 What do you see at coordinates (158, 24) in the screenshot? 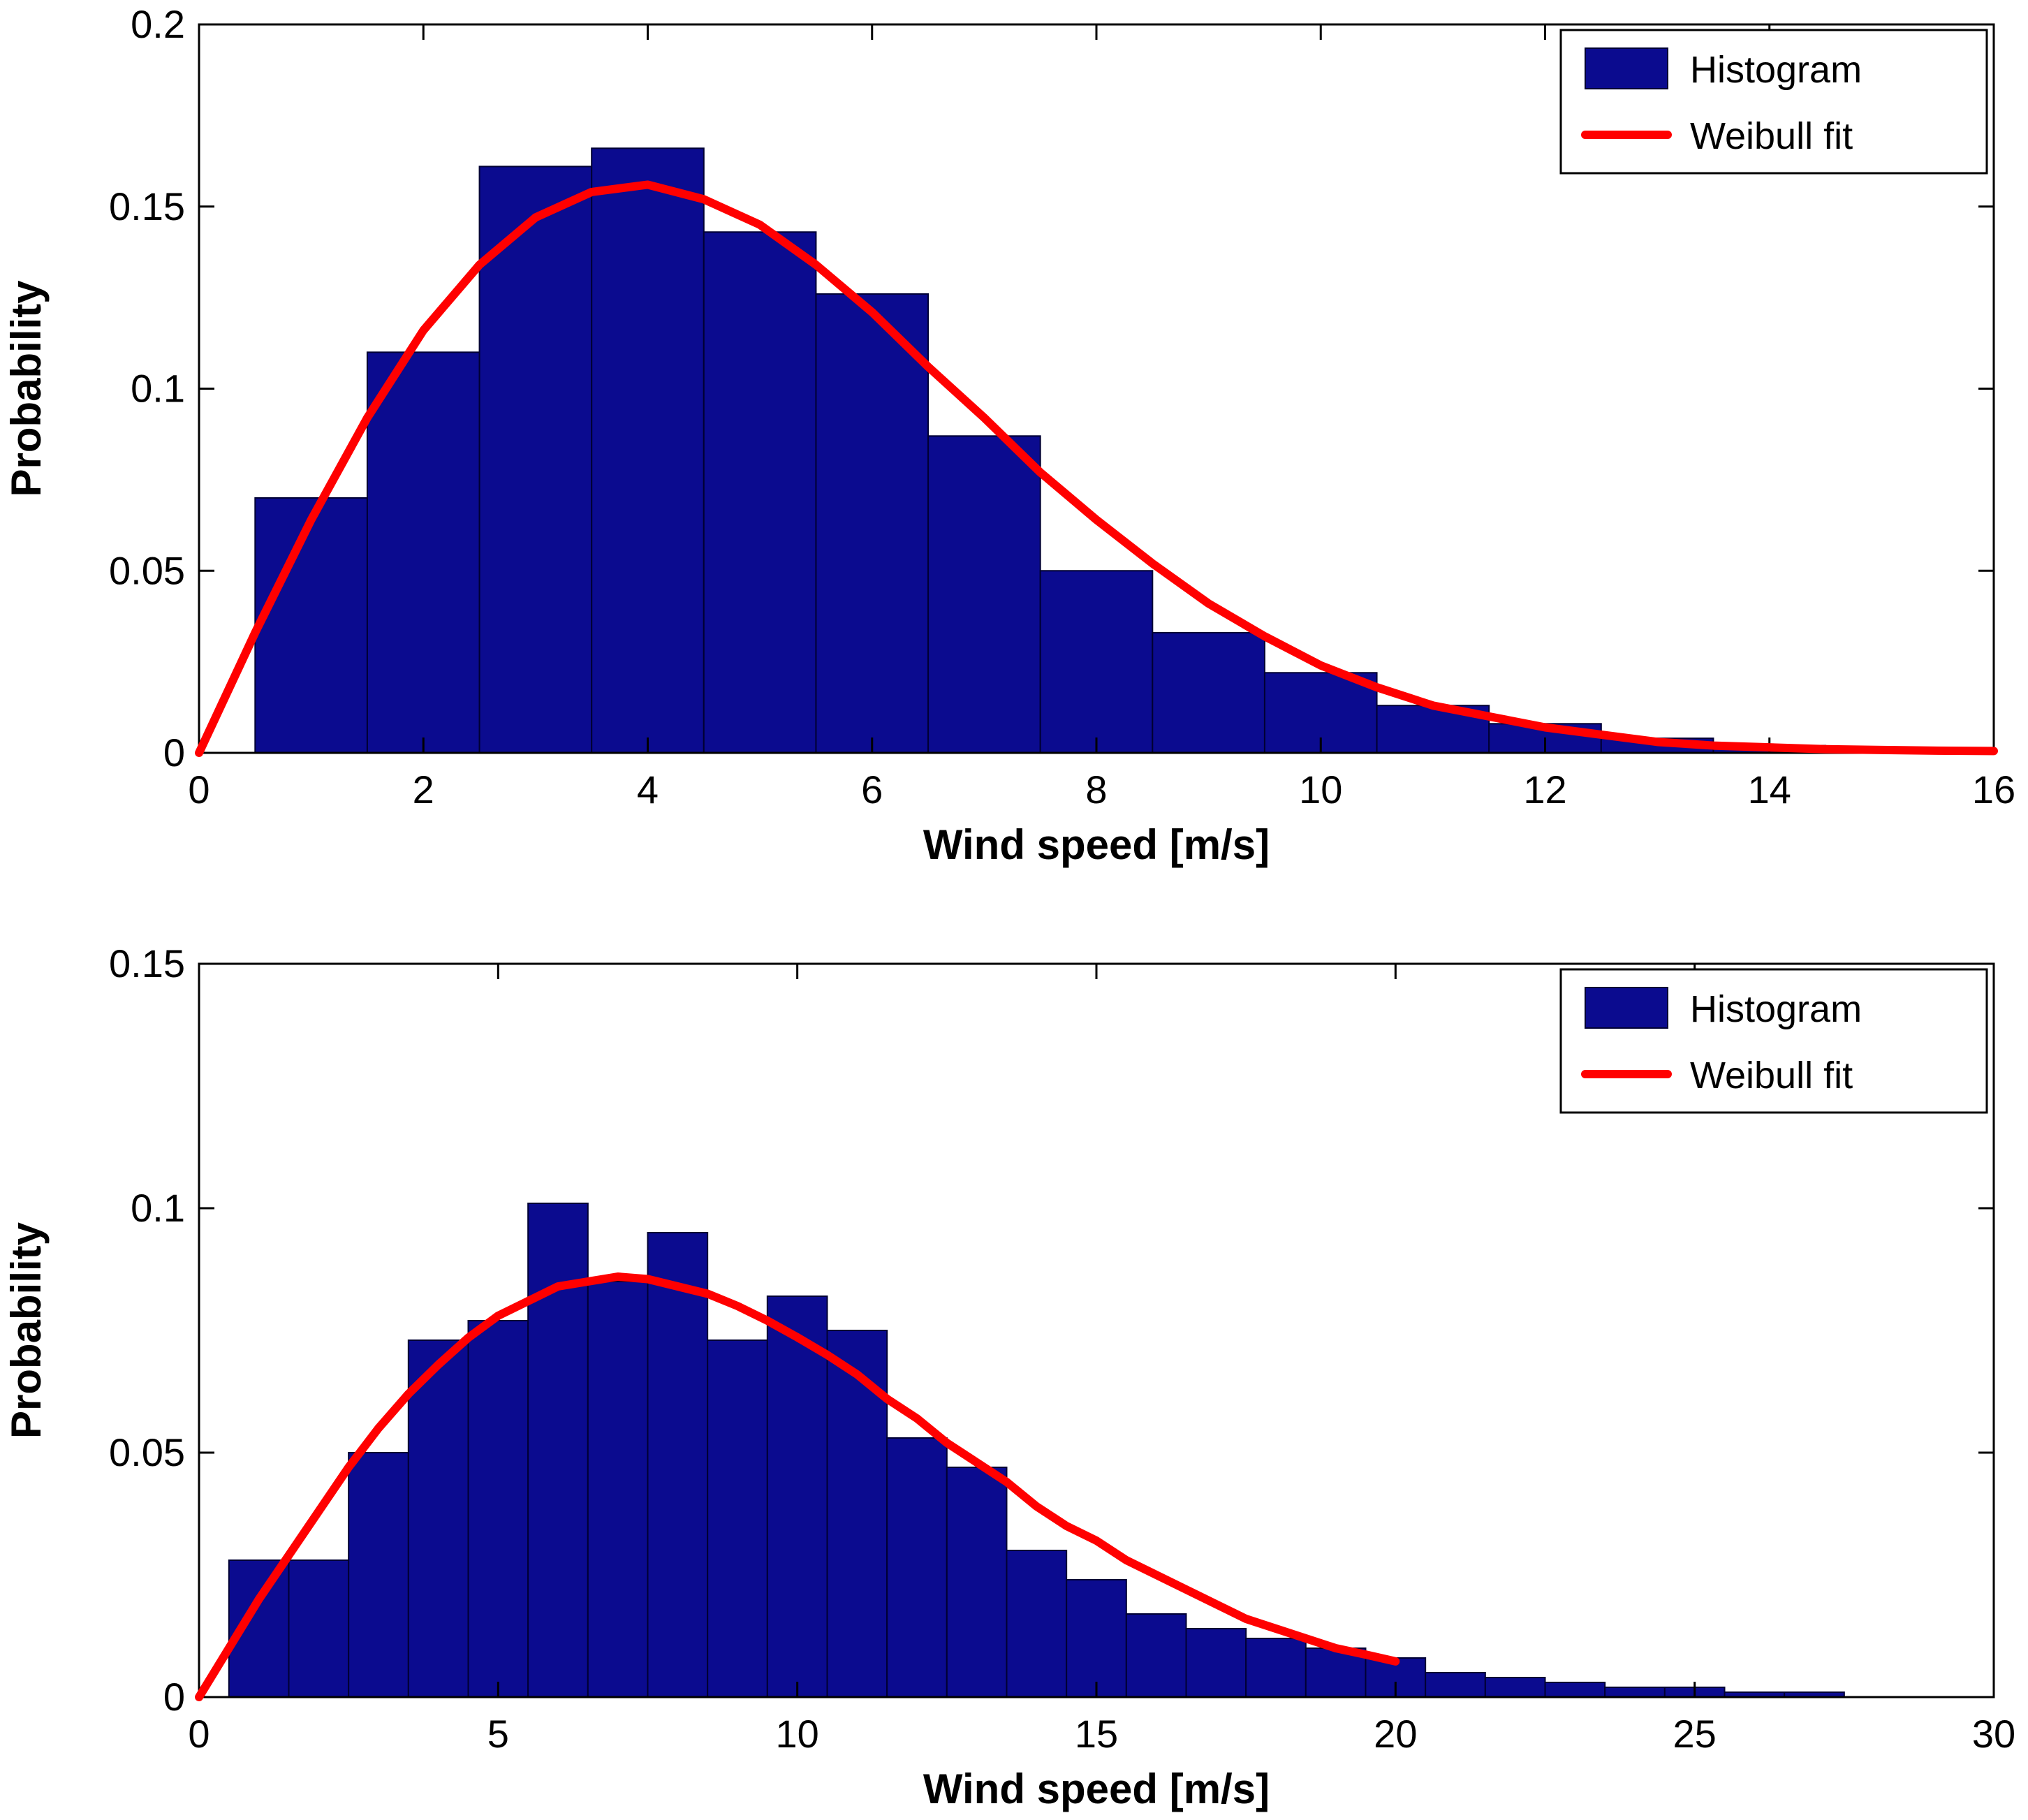
I see `y-tick-label: 0.2` at bounding box center [158, 24].